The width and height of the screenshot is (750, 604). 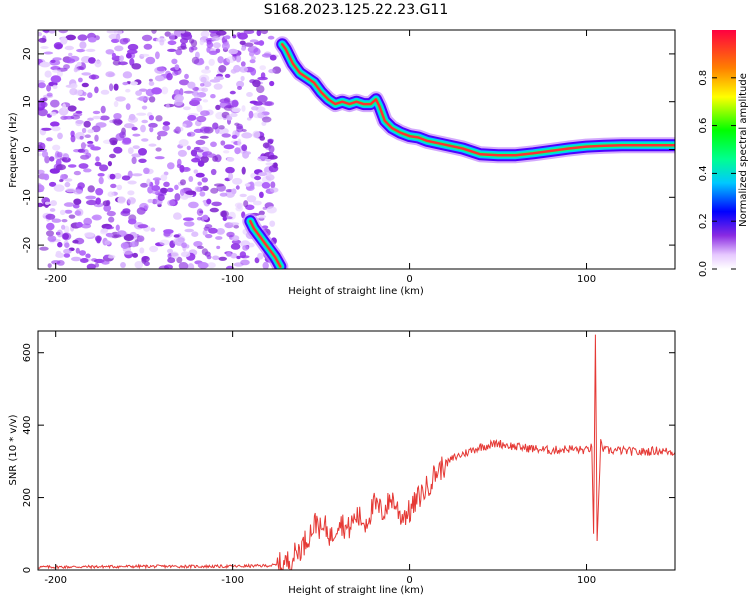 I want to click on spectrogram-y-tick-label: 20, so click(x=27, y=54).